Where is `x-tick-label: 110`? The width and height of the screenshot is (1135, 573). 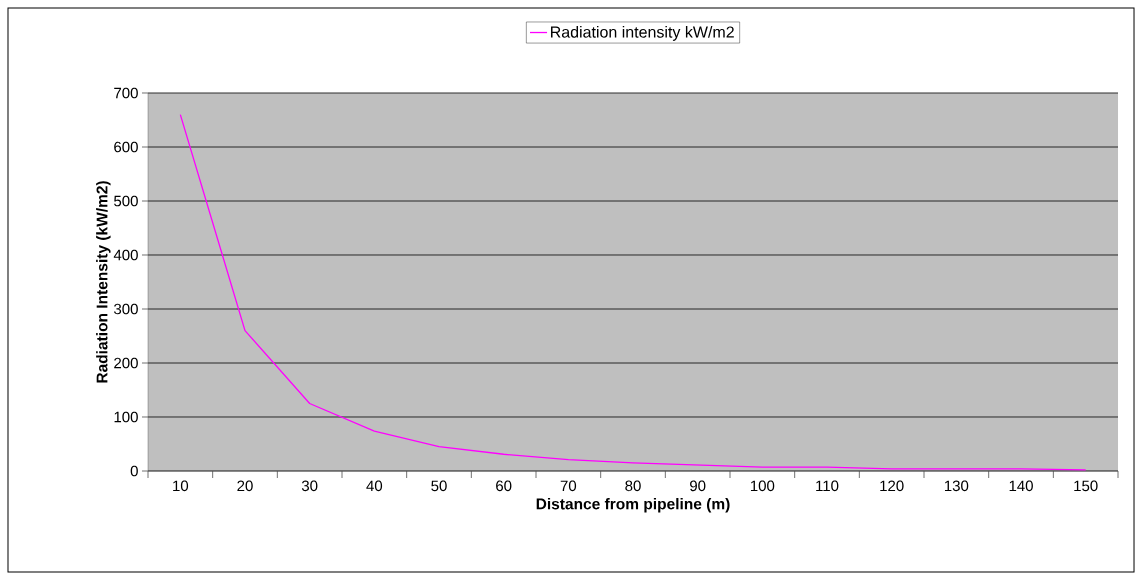 x-tick-label: 110 is located at coordinates (827, 486).